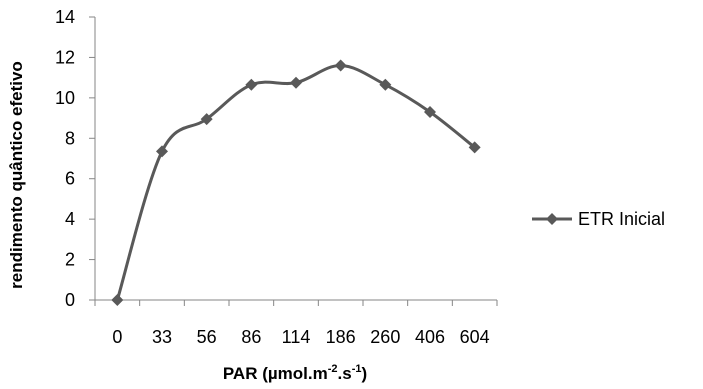  I want to click on legend-label: ETR Inicial, so click(621, 219).